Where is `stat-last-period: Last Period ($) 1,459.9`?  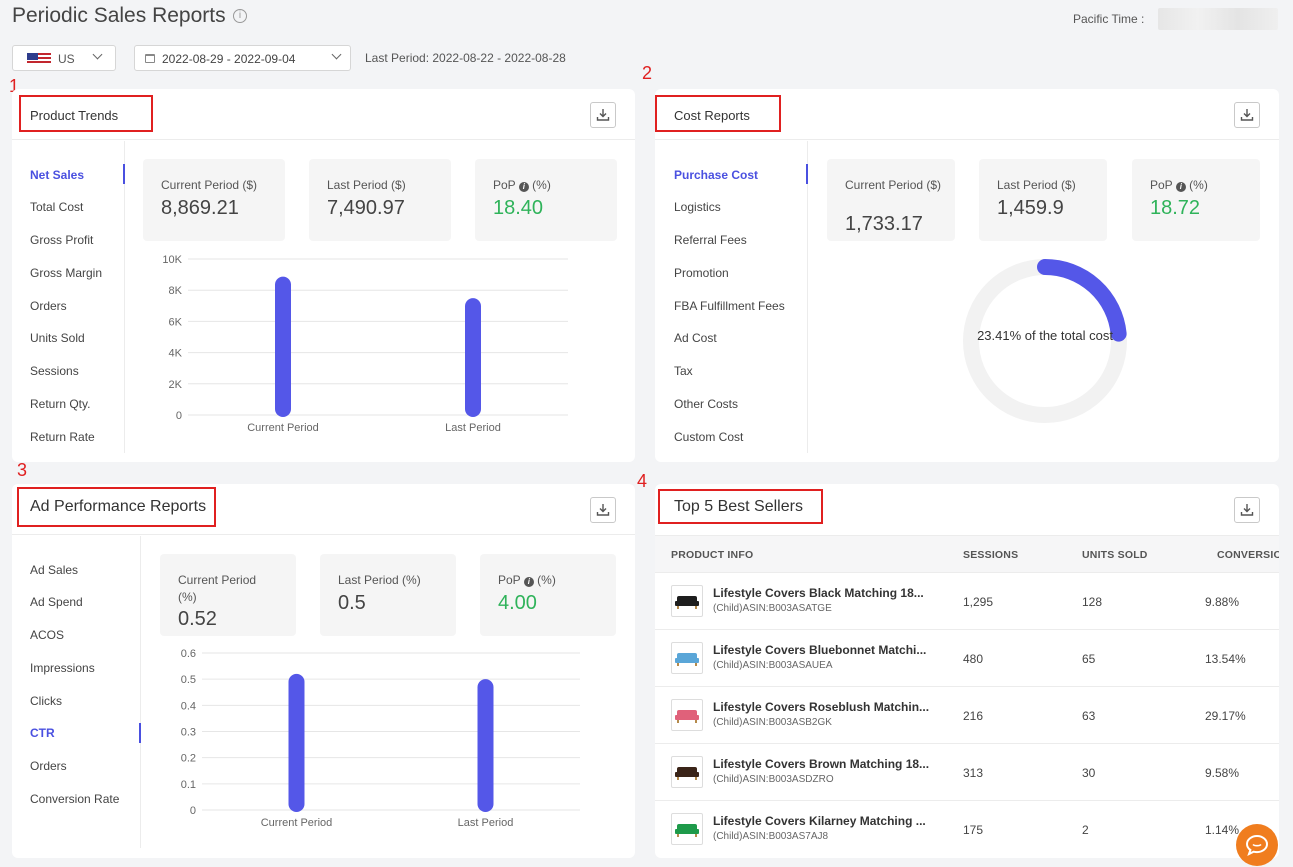
stat-last-period: Last Period ($) 1,459.9 is located at coordinates (1043, 200).